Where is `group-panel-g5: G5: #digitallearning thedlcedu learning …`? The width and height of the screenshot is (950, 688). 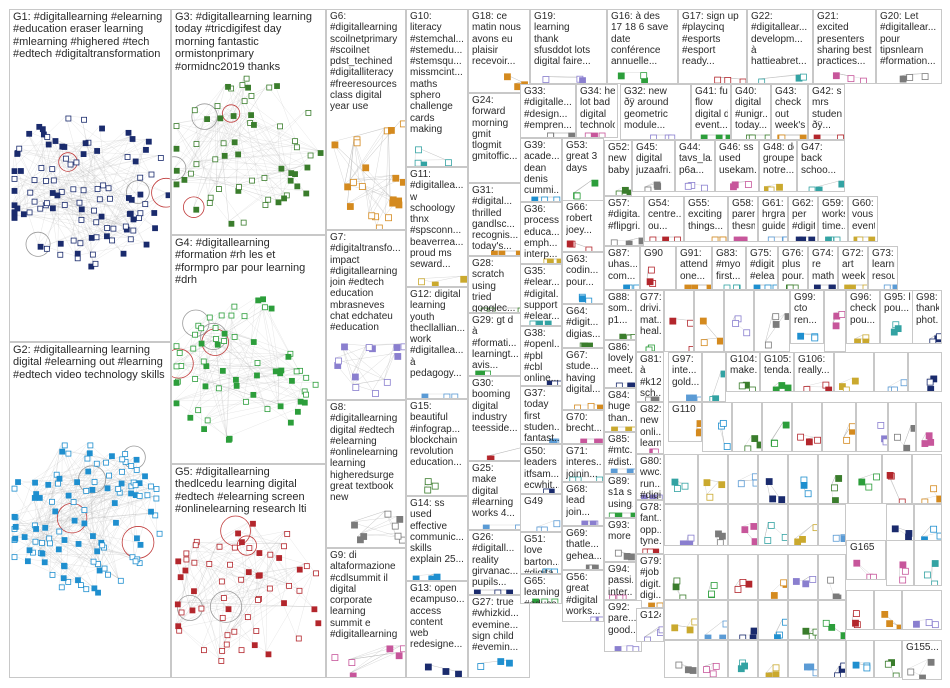
group-panel-g5: G5: #digitallearning thedlcedu learning … is located at coordinates (248, 571).